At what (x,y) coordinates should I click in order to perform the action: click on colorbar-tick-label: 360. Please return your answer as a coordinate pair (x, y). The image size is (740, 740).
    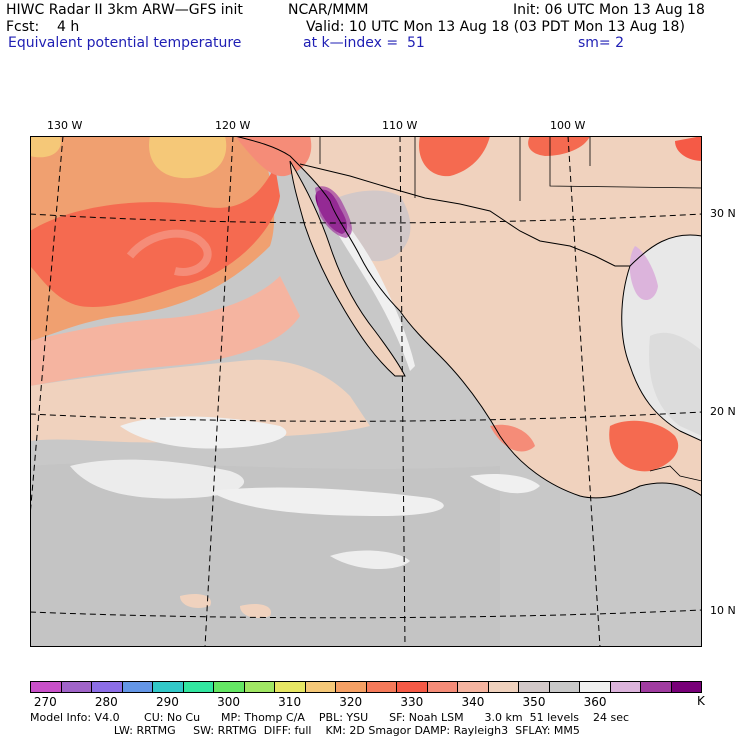
    Looking at the image, I should click on (595, 702).